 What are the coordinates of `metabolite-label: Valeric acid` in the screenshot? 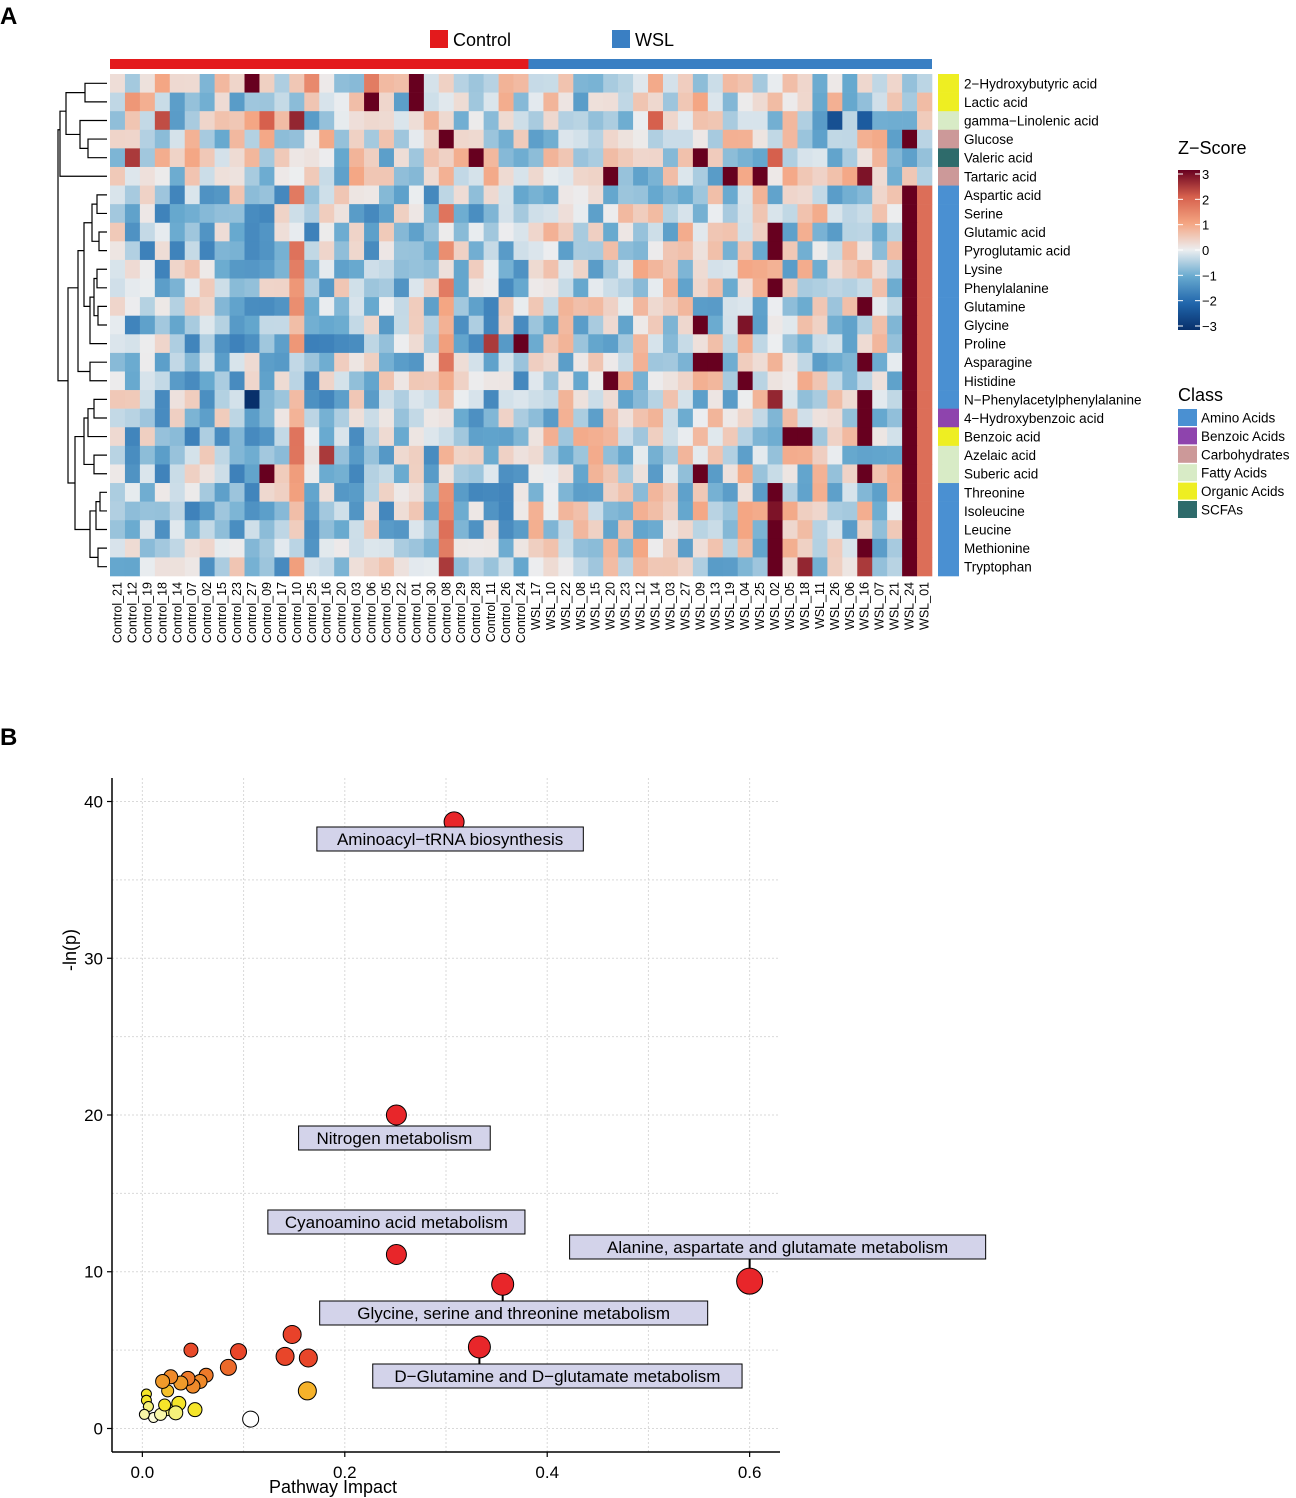 It's located at (998, 158).